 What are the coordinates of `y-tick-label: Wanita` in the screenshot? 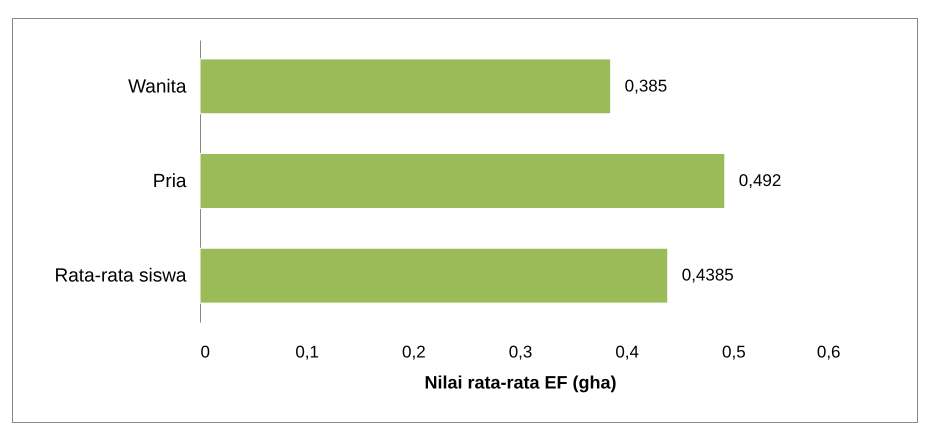 It's located at (157, 87).